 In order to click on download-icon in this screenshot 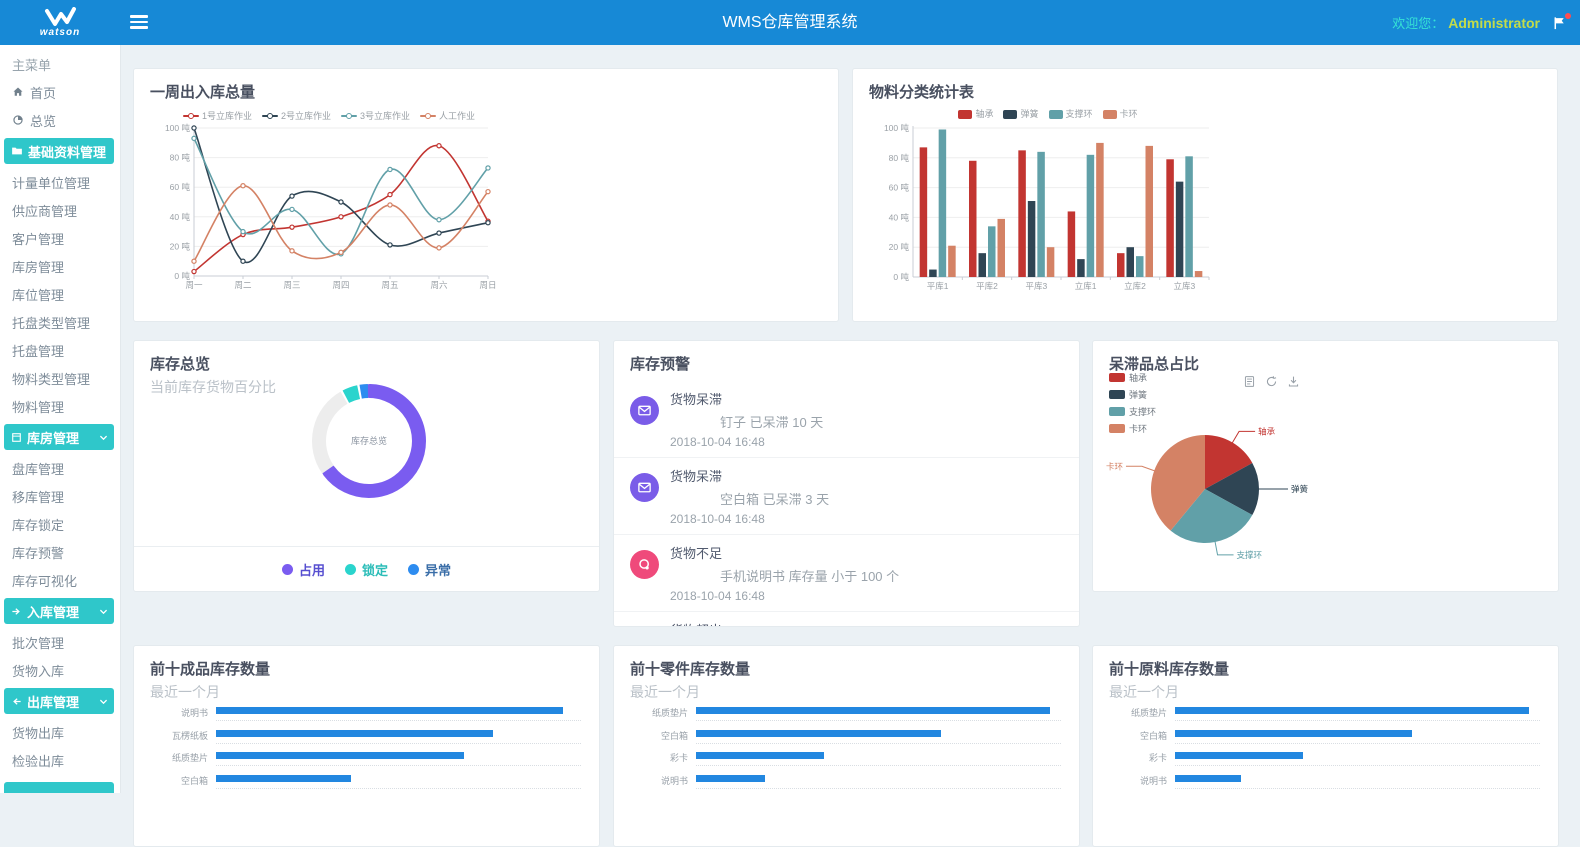, I will do `click(1293, 381)`.